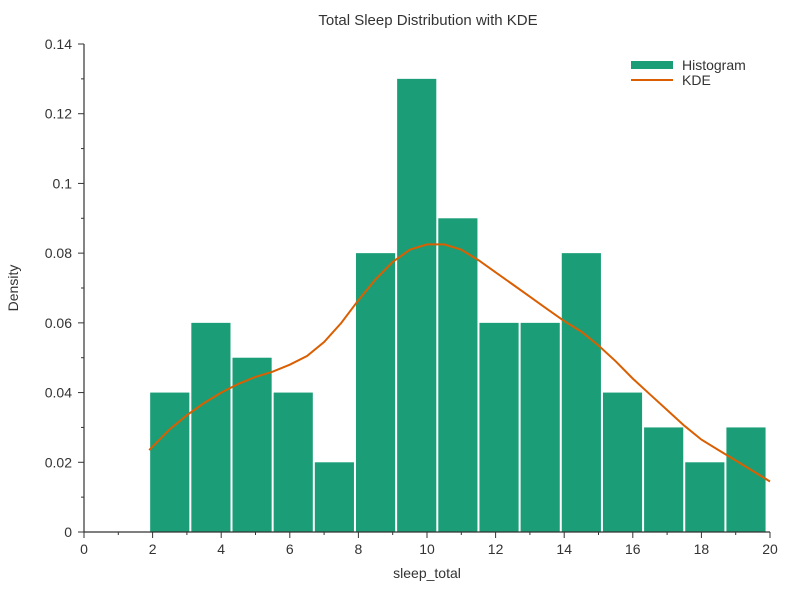 The image size is (800, 600). What do you see at coordinates (702, 549) in the screenshot?
I see `x-tick-label: 18` at bounding box center [702, 549].